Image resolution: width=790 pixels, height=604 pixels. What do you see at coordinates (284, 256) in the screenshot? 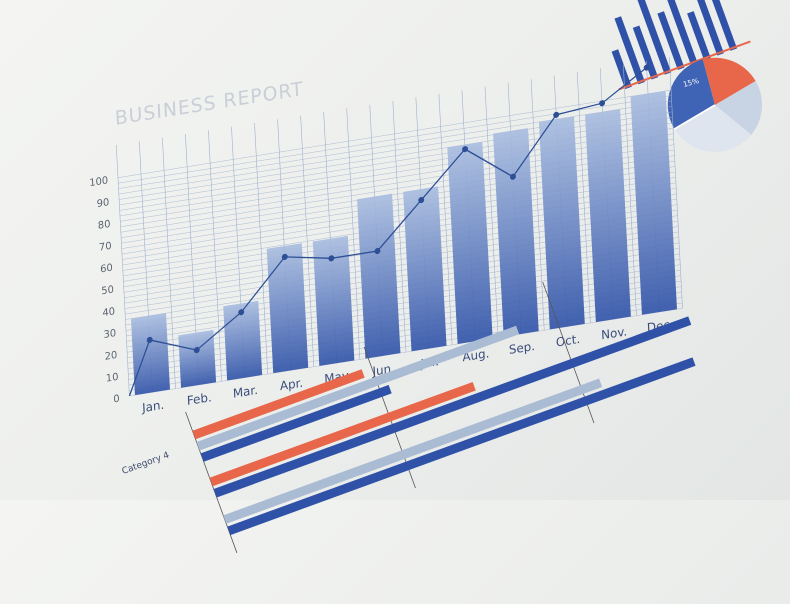
I see `line-point-apr` at bounding box center [284, 256].